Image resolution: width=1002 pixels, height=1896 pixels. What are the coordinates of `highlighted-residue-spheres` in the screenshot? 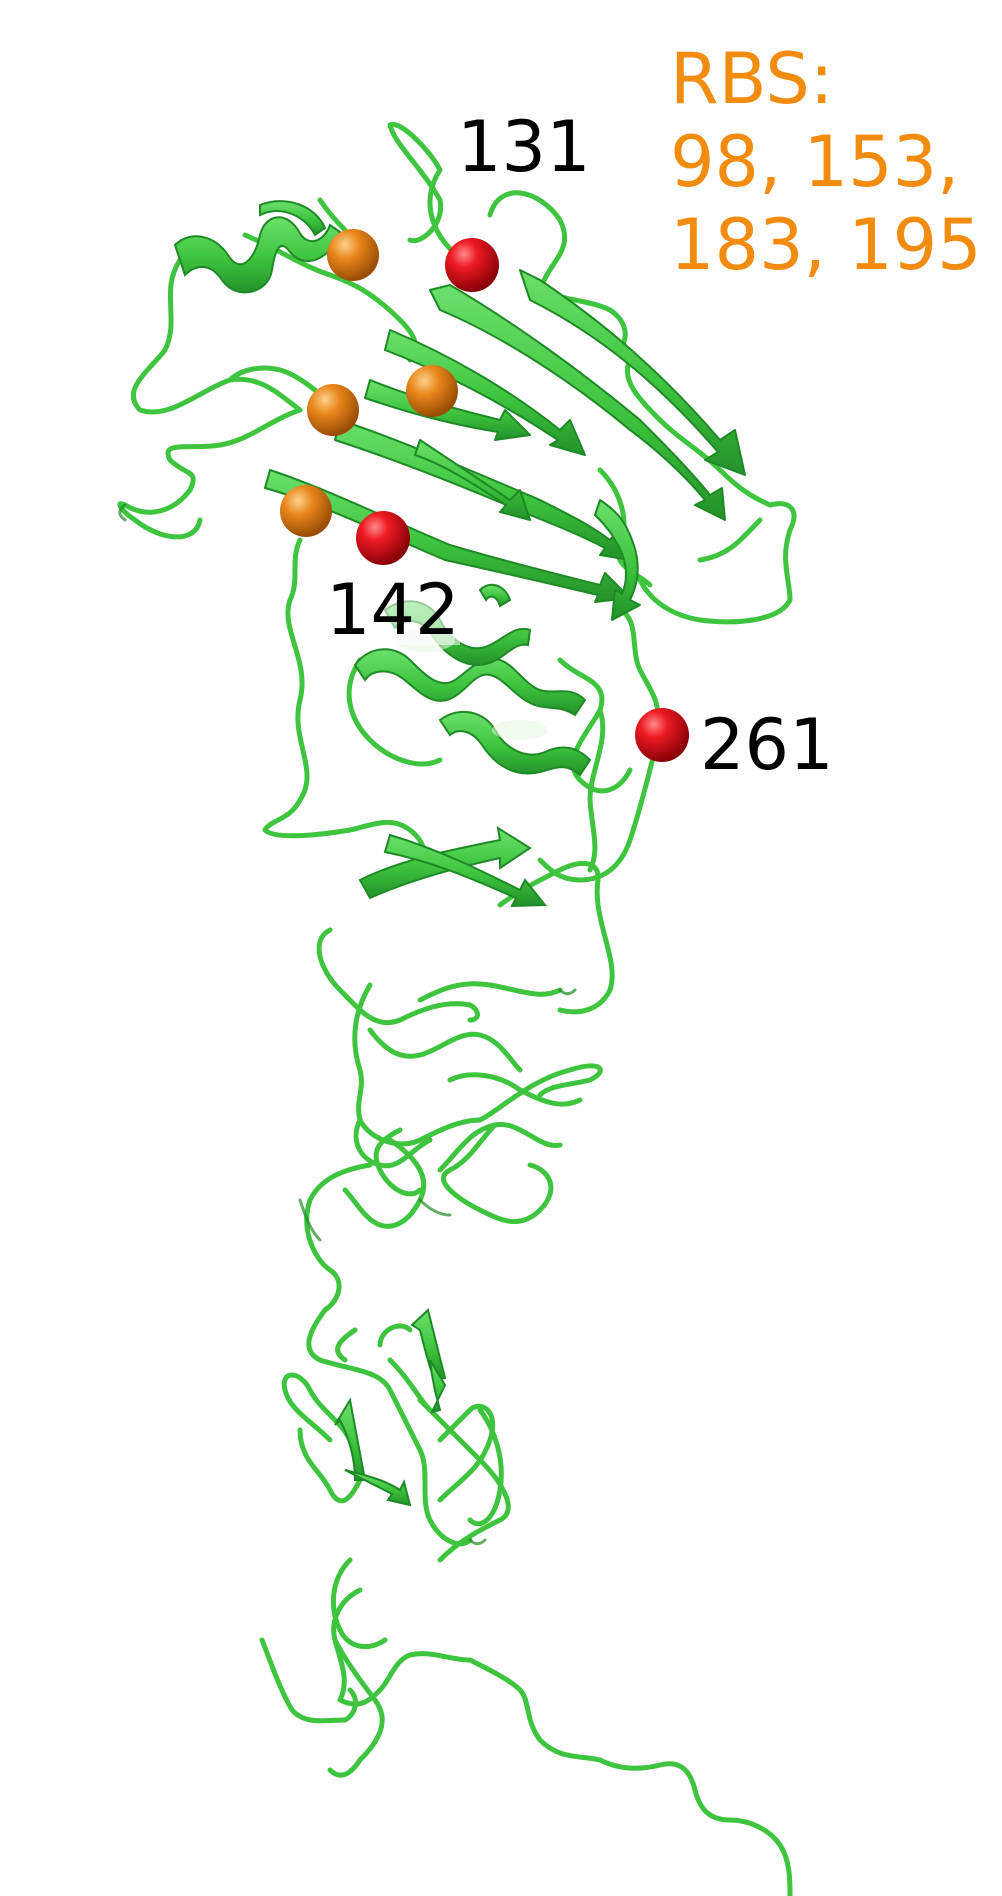 It's located at (522, 500).